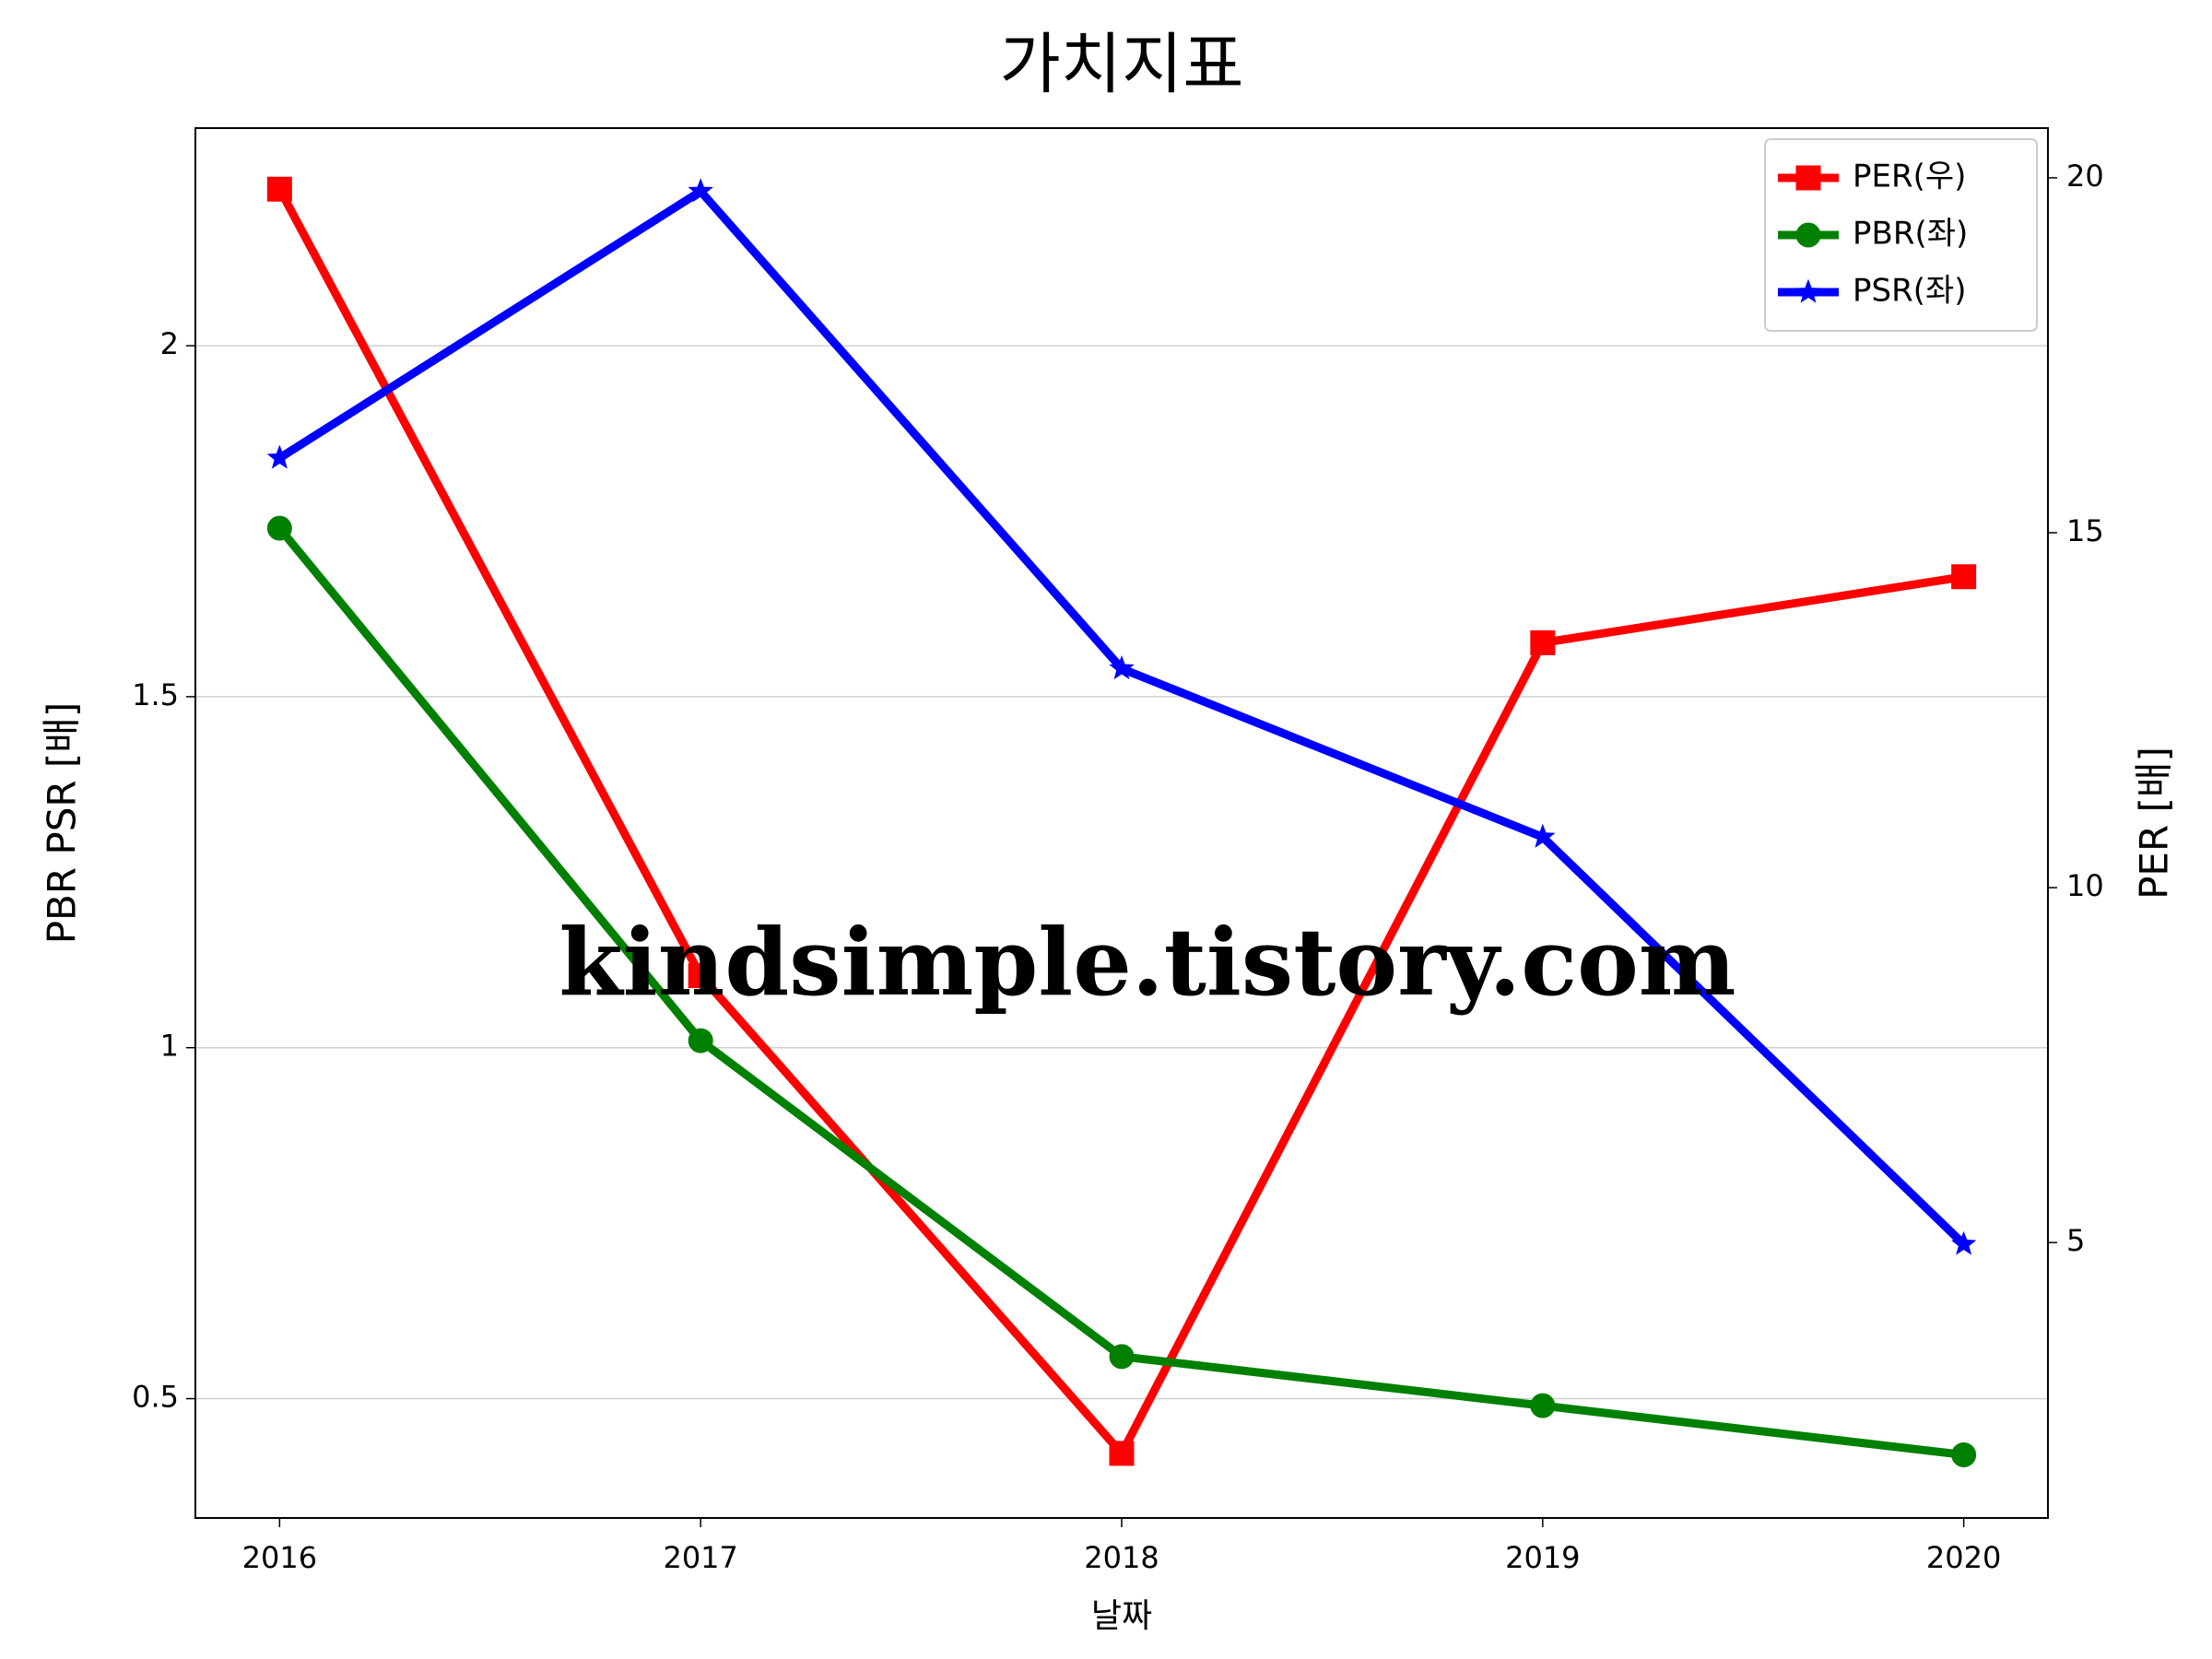  Describe the element at coordinates (169, 343) in the screenshot. I see `y-tick-label: 2` at that location.